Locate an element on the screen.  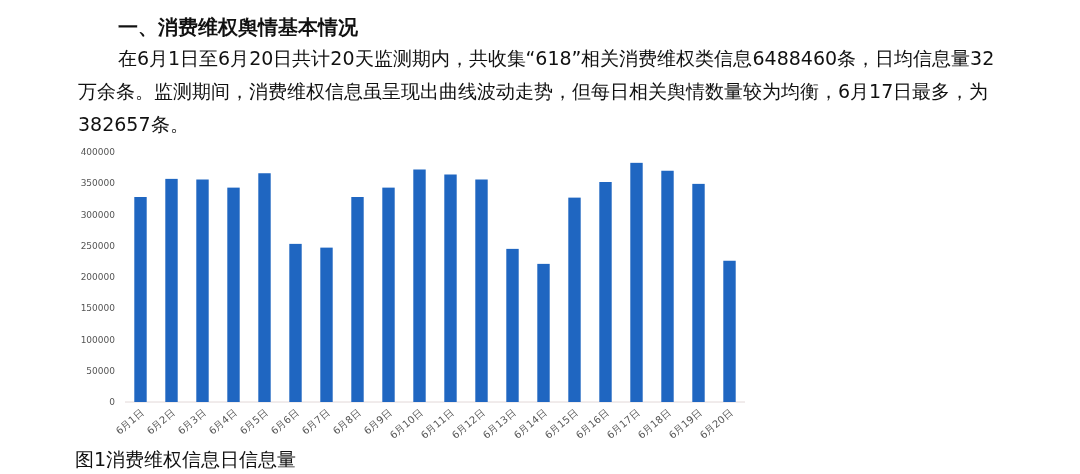
x-tick-label: 6月8日 is located at coordinates (346, 422).